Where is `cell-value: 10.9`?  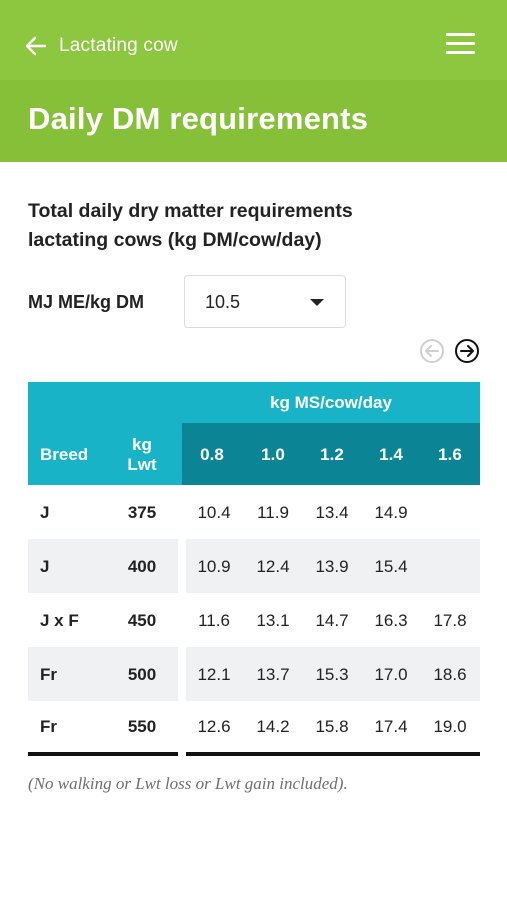 cell-value: 10.9 is located at coordinates (214, 566).